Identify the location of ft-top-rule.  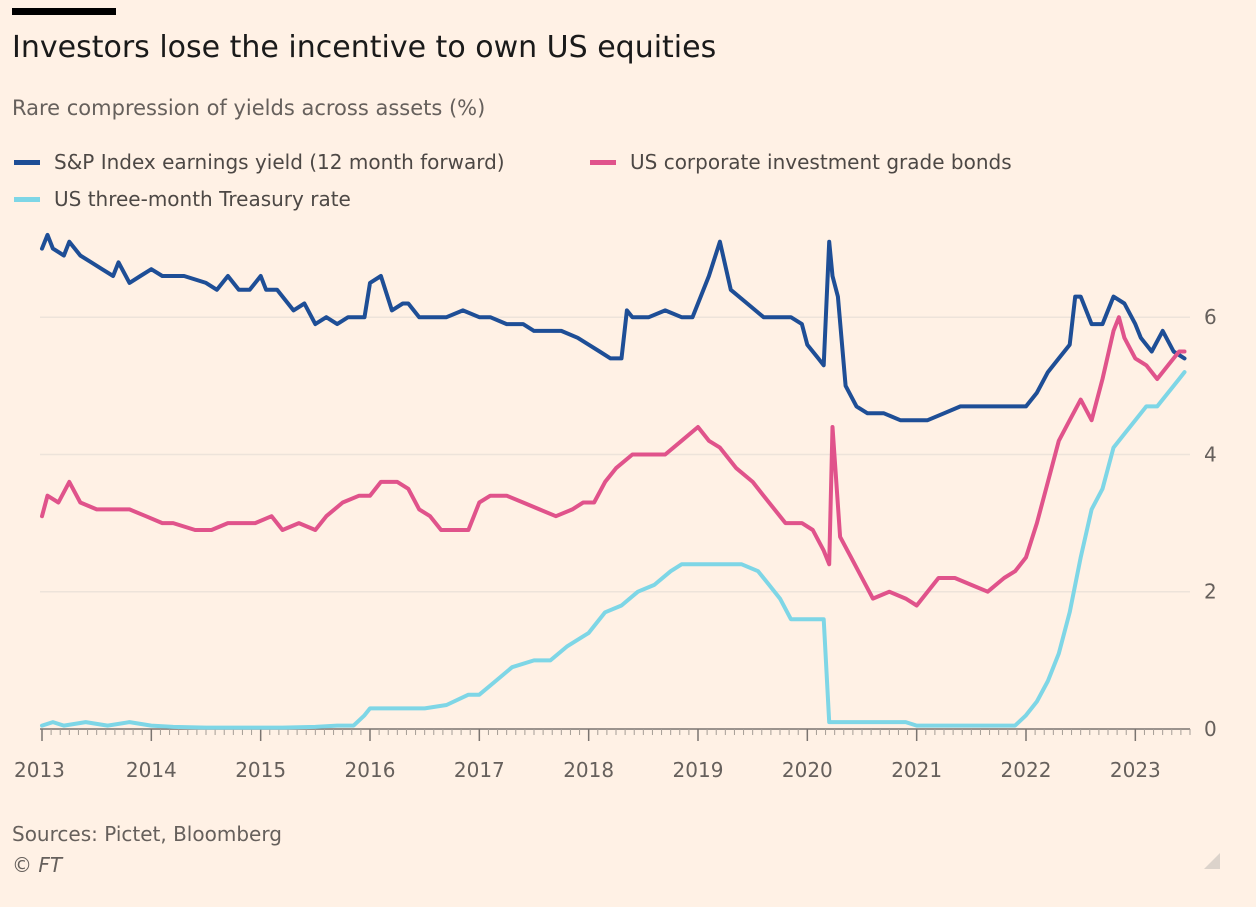
(64, 11).